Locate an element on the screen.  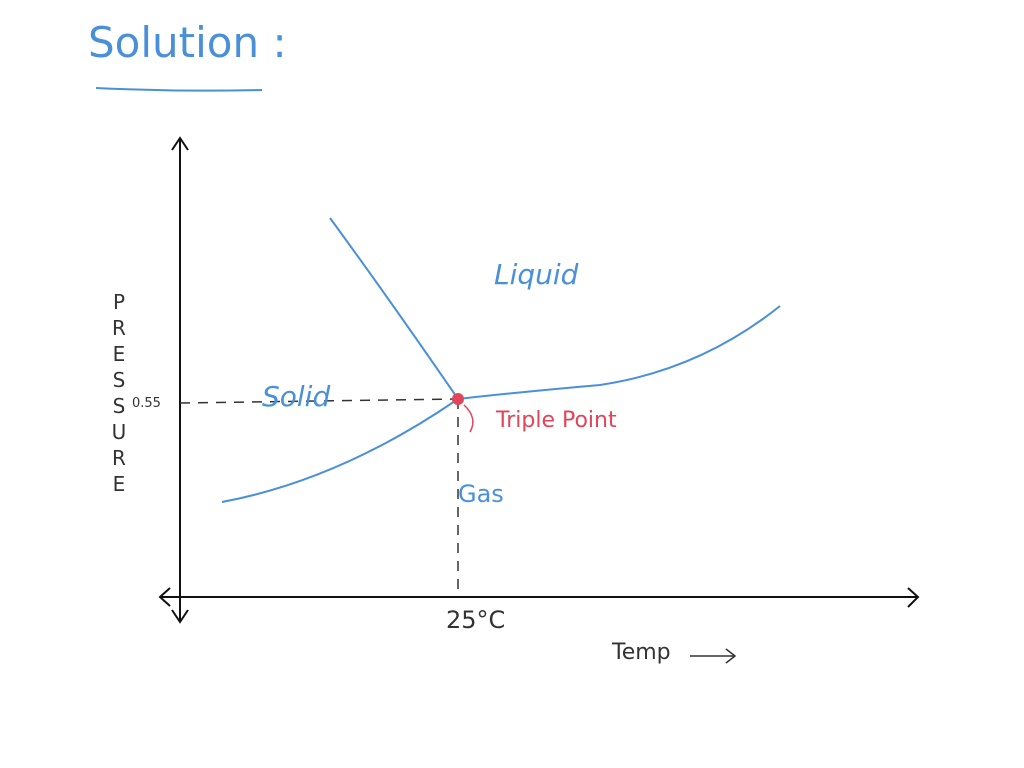
sublimation-curve is located at coordinates (340, 450).